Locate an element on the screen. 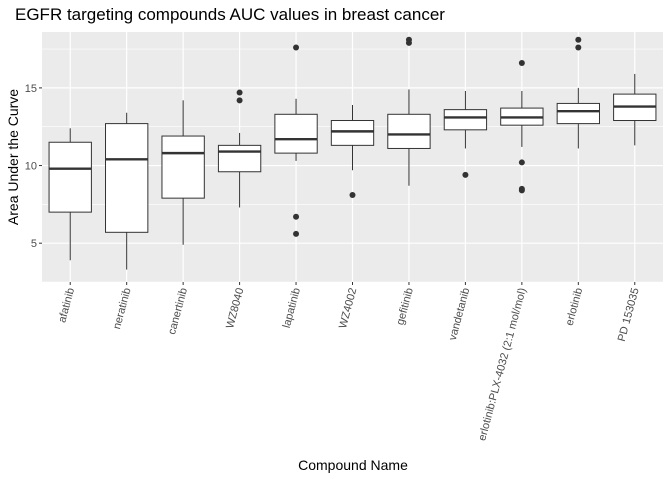 The height and width of the screenshot is (480, 672). x-tick-label: neratinib is located at coordinates (122, 309).